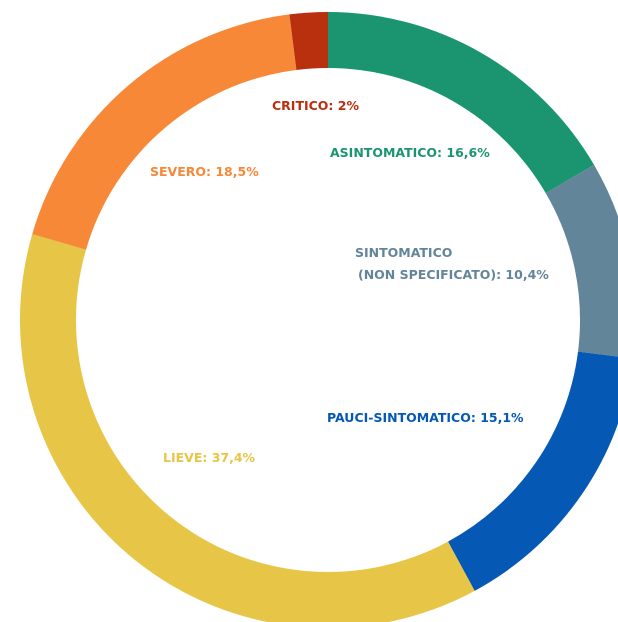 The width and height of the screenshot is (618, 622). I want to click on segment-label: LIEVE: 37,4%, so click(209, 457).